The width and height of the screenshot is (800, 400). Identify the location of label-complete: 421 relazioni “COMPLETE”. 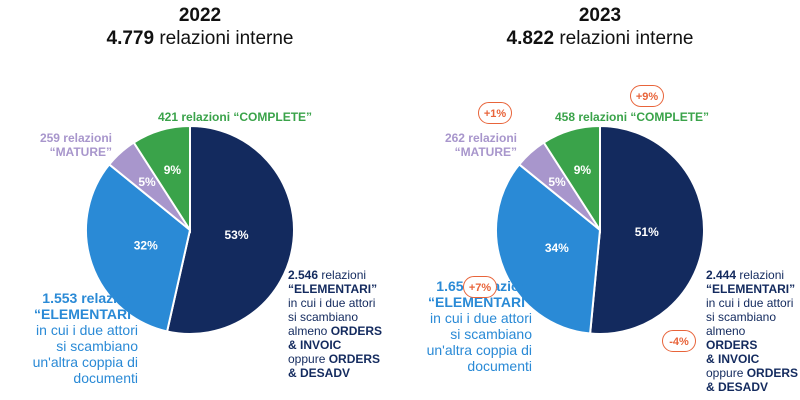
(235, 117).